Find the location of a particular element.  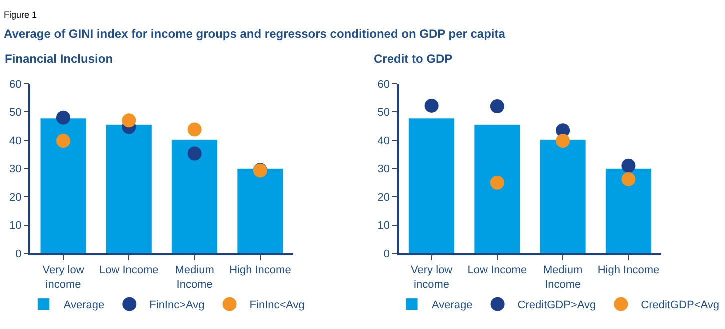

chart-title: Credit to GDP is located at coordinates (413, 59).